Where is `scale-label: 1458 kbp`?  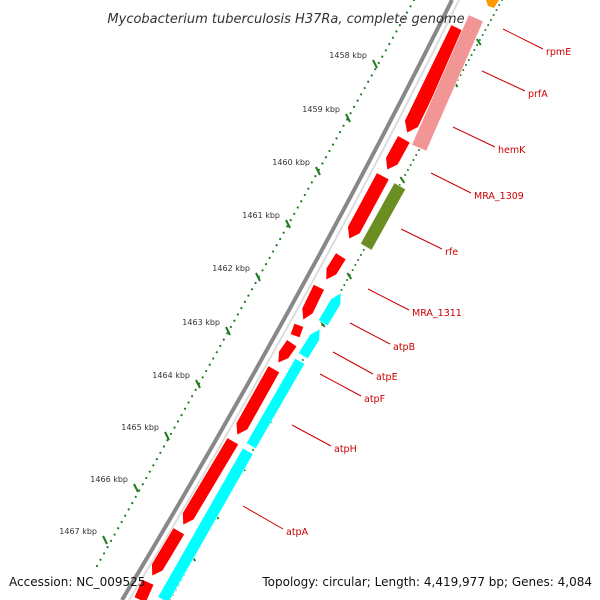
scale-label: 1458 kbp is located at coordinates (348, 55).